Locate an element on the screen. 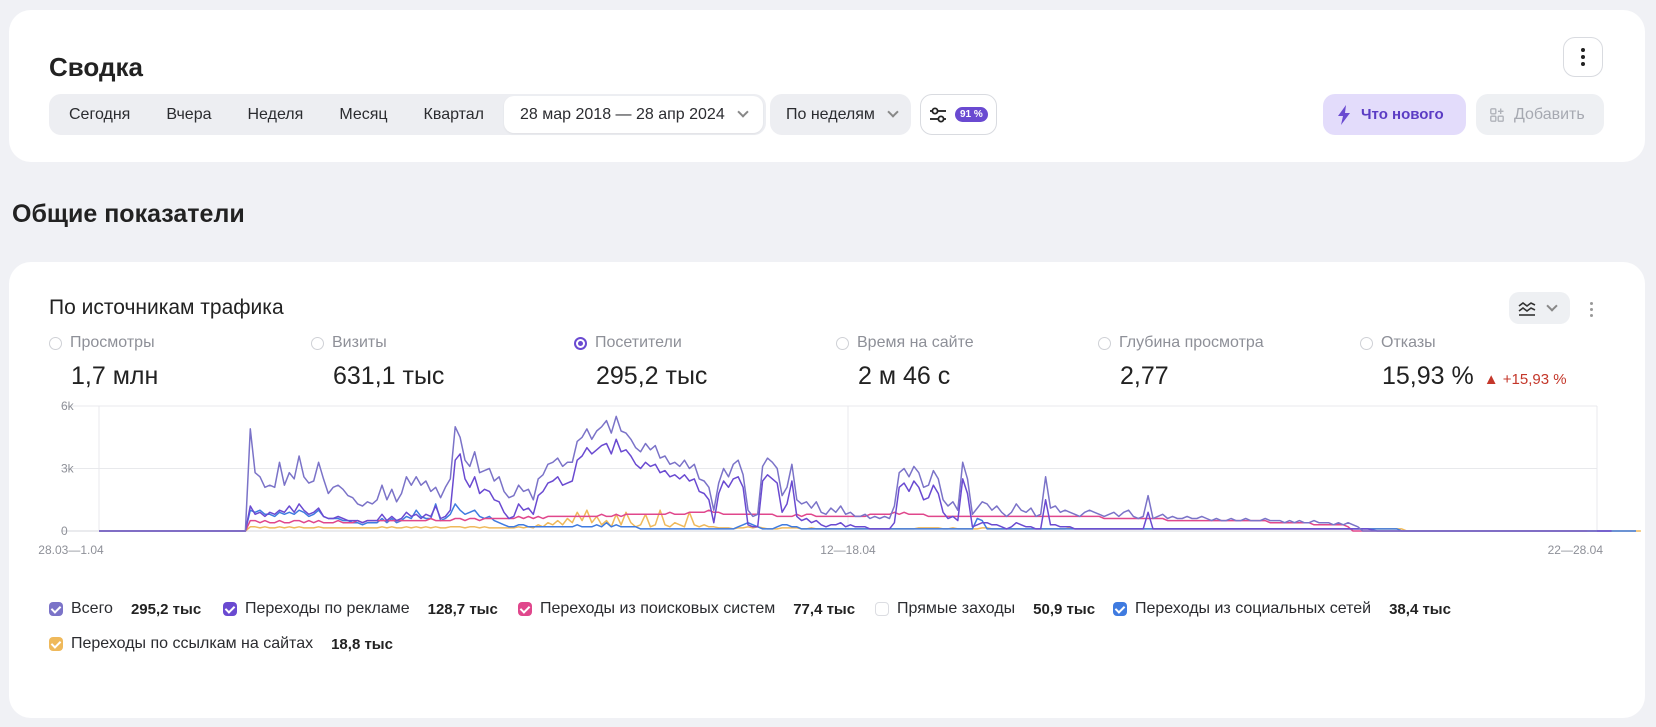 The height and width of the screenshot is (727, 1656). metric-value: 295,2 тыс is located at coordinates (652, 376).